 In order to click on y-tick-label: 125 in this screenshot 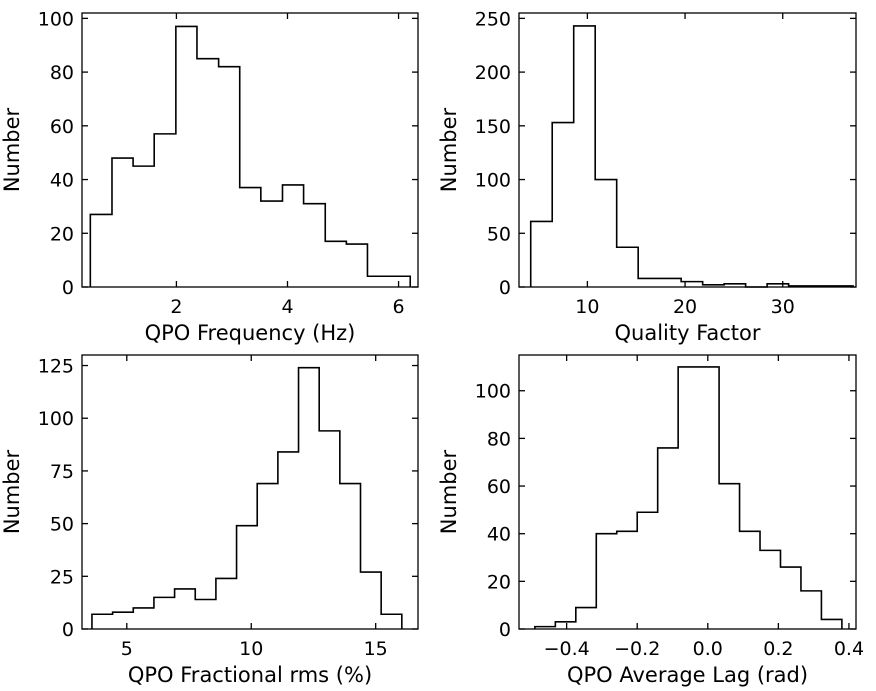, I will do `click(56, 367)`.